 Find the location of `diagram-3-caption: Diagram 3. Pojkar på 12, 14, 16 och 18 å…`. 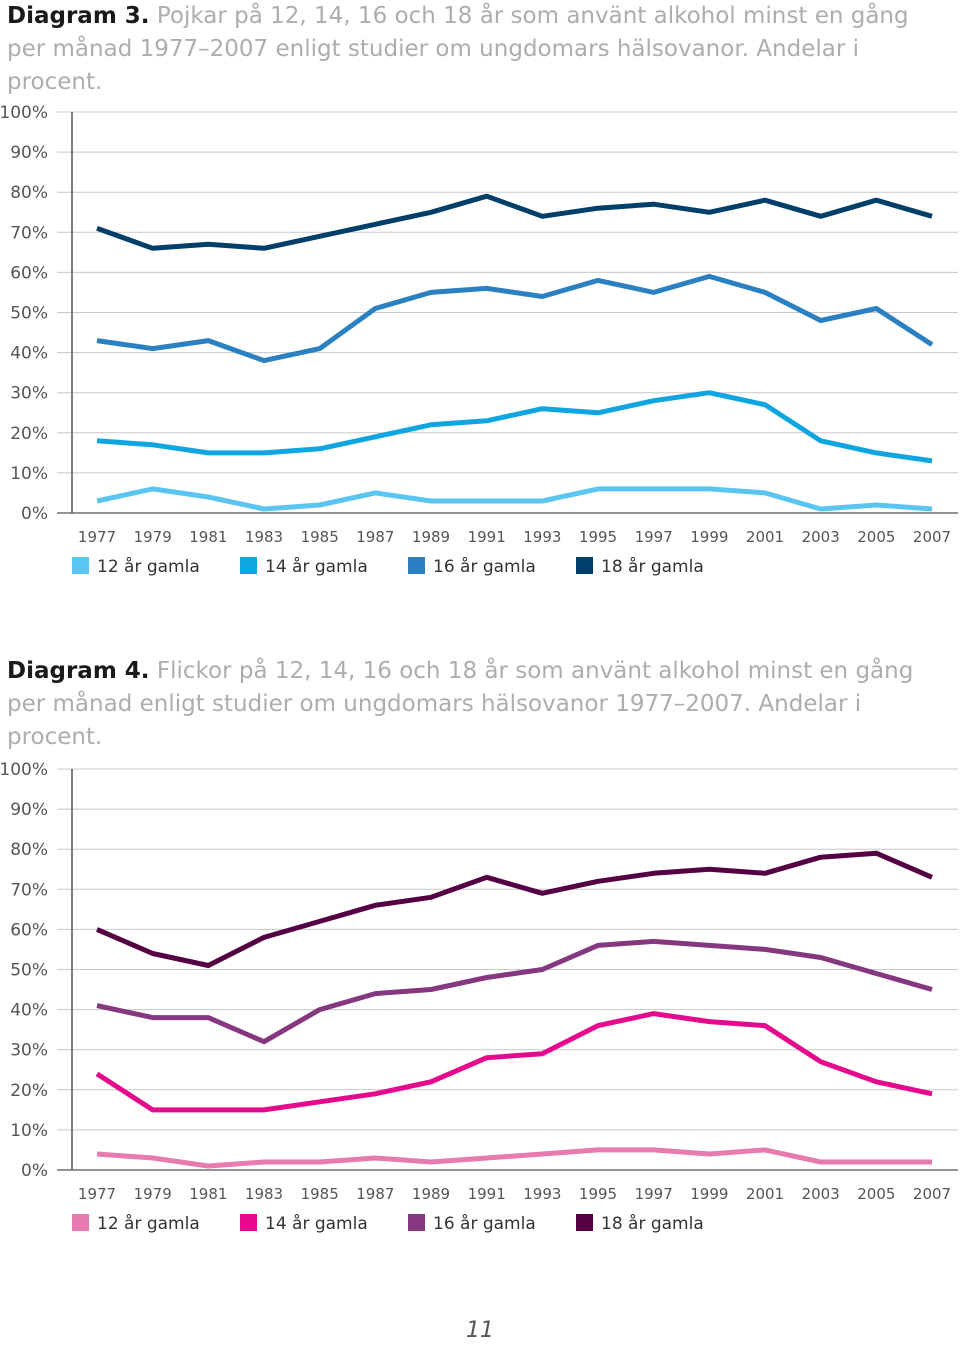

diagram-3-caption: Diagram 3. Pojkar på 12, 14, 16 och 18 å… is located at coordinates (479, 49).